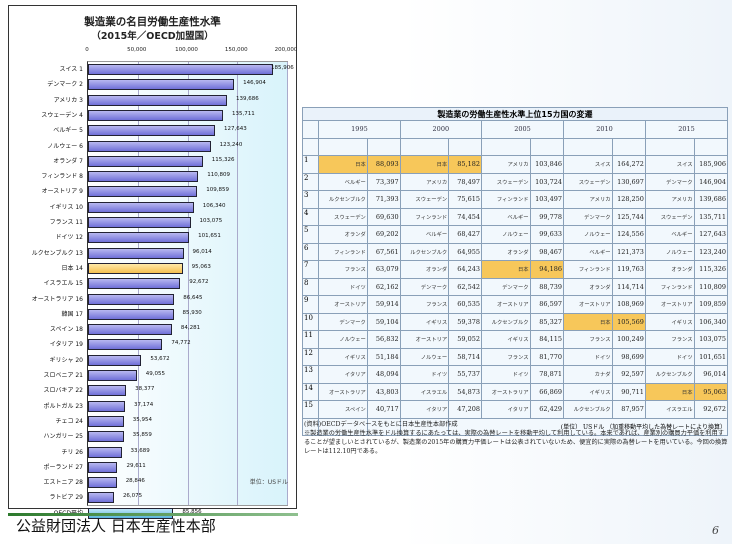  What do you see at coordinates (66, 330) in the screenshot?
I see `category-label: スペイン 18` at bounding box center [66, 330].